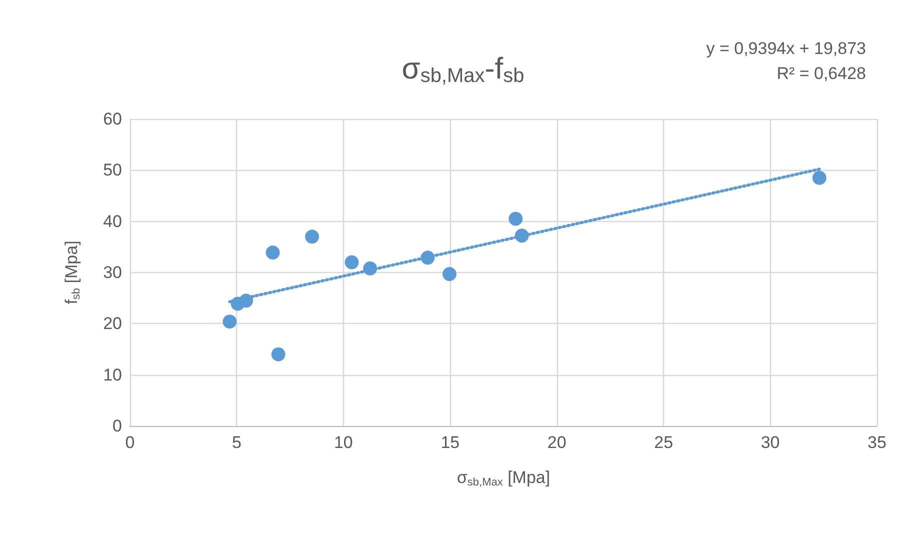 This screenshot has height=542, width=914. Describe the element at coordinates (877, 442) in the screenshot. I see `x-tick-label: 35` at that location.